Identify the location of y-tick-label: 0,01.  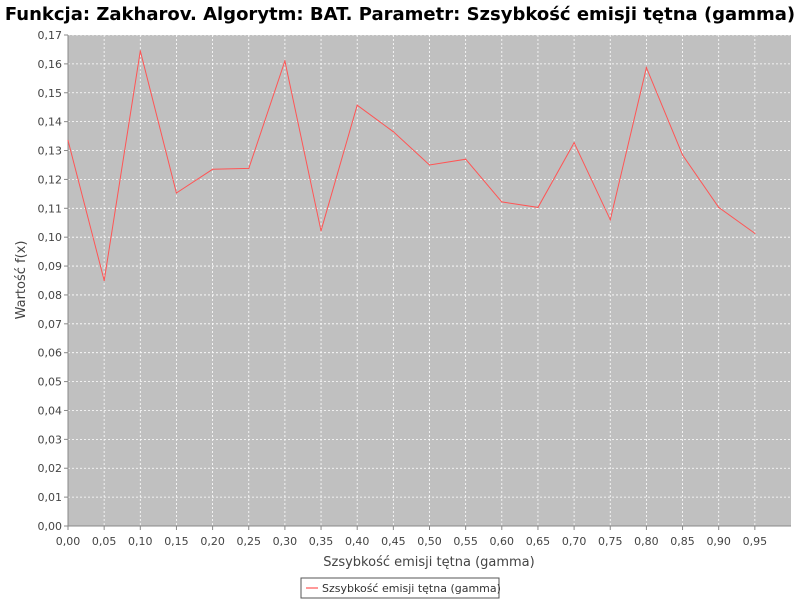
(50, 497).